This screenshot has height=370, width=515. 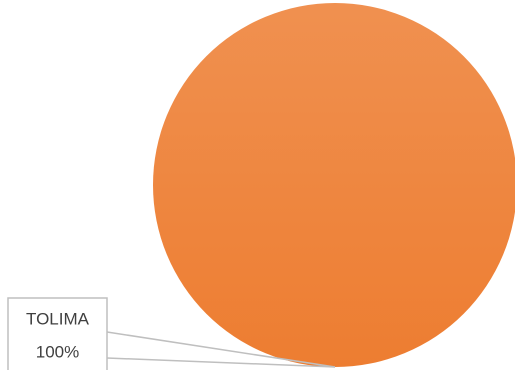 What do you see at coordinates (57, 351) in the screenshot?
I see `value-label: 100%` at bounding box center [57, 351].